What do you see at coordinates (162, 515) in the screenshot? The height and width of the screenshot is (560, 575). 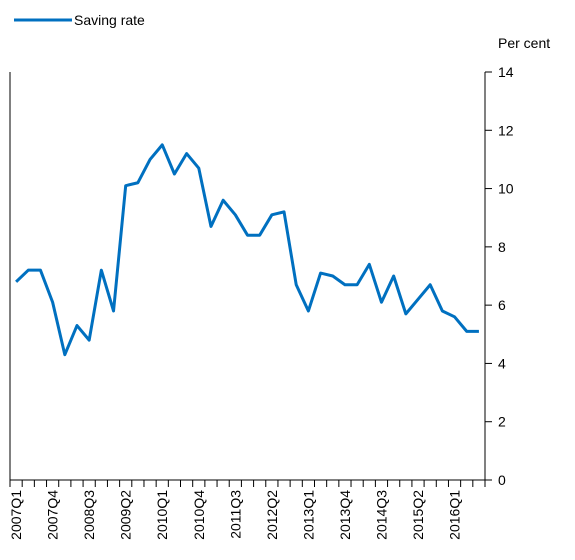 I see `x-tick-label: 2010Q1` at bounding box center [162, 515].